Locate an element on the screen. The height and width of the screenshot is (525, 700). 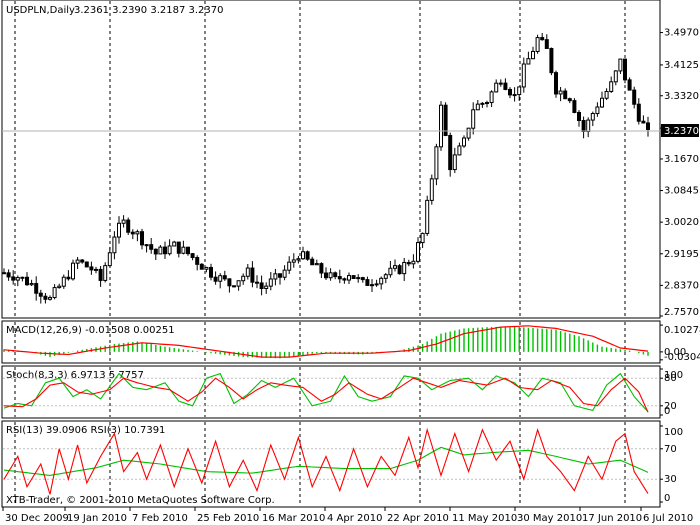
macd-grid is located at coordinates (320, 342).